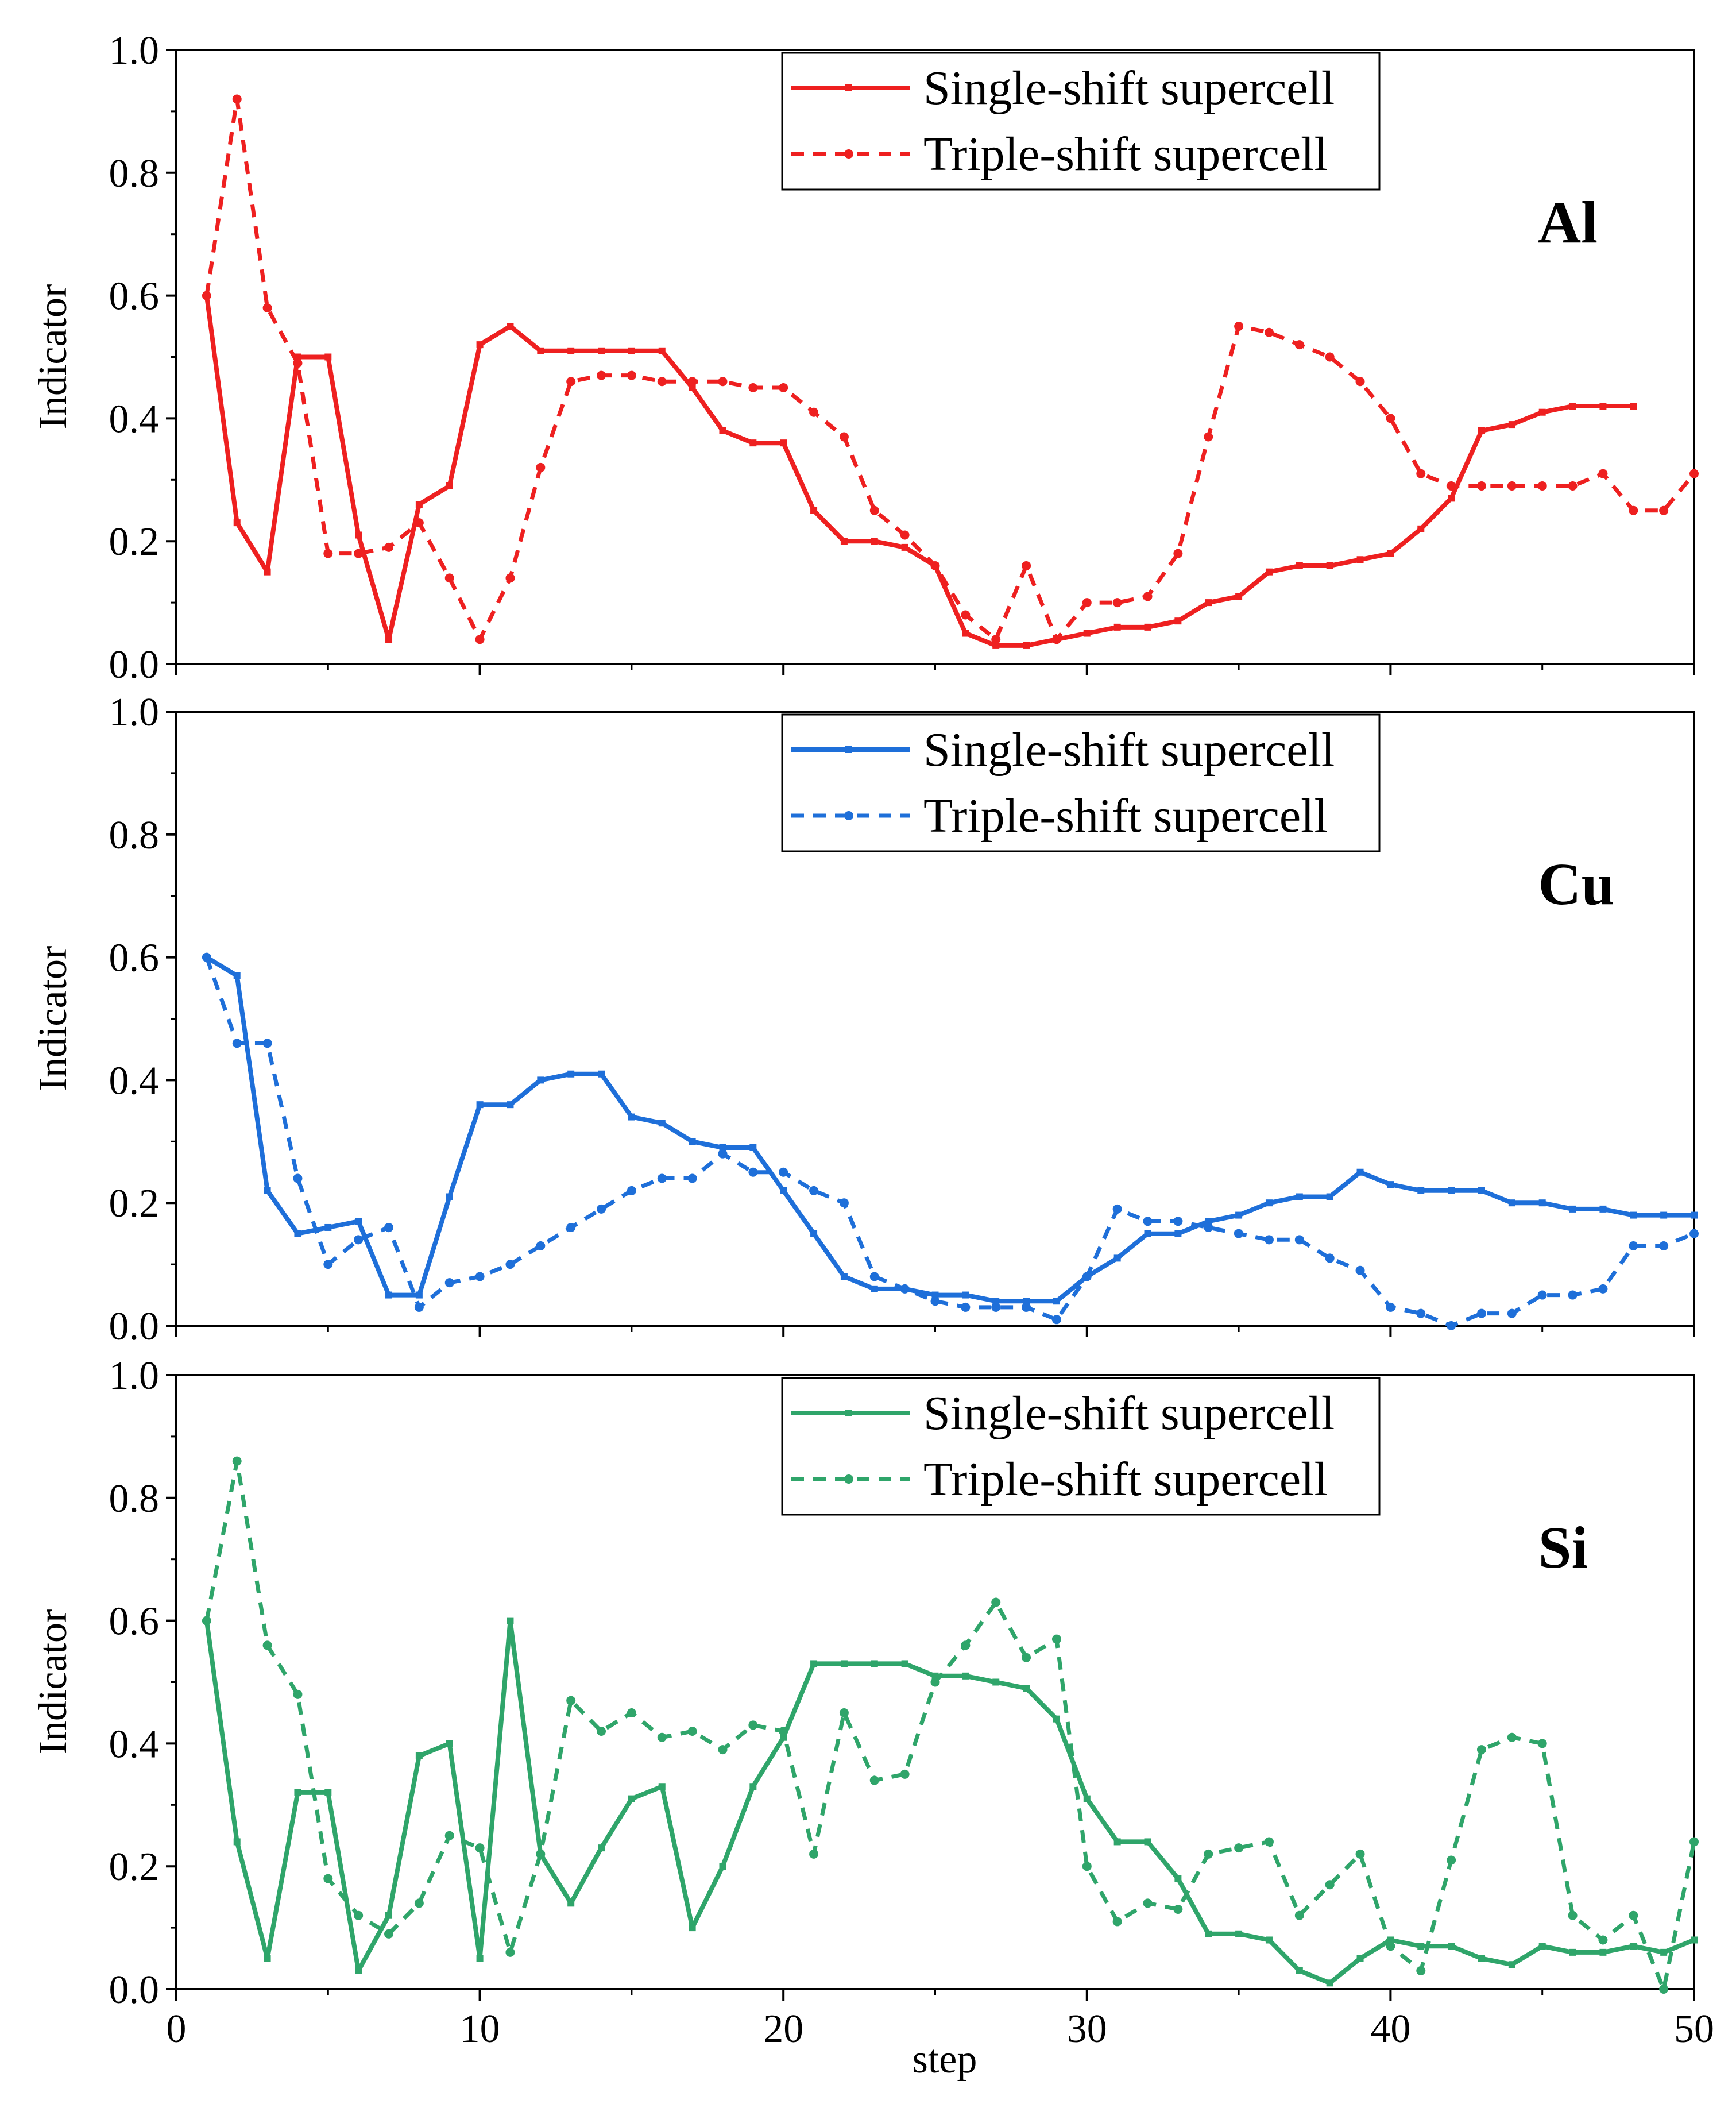 The image size is (1736, 2127). What do you see at coordinates (480, 2029) in the screenshot?
I see `x-tick-label: 10` at bounding box center [480, 2029].